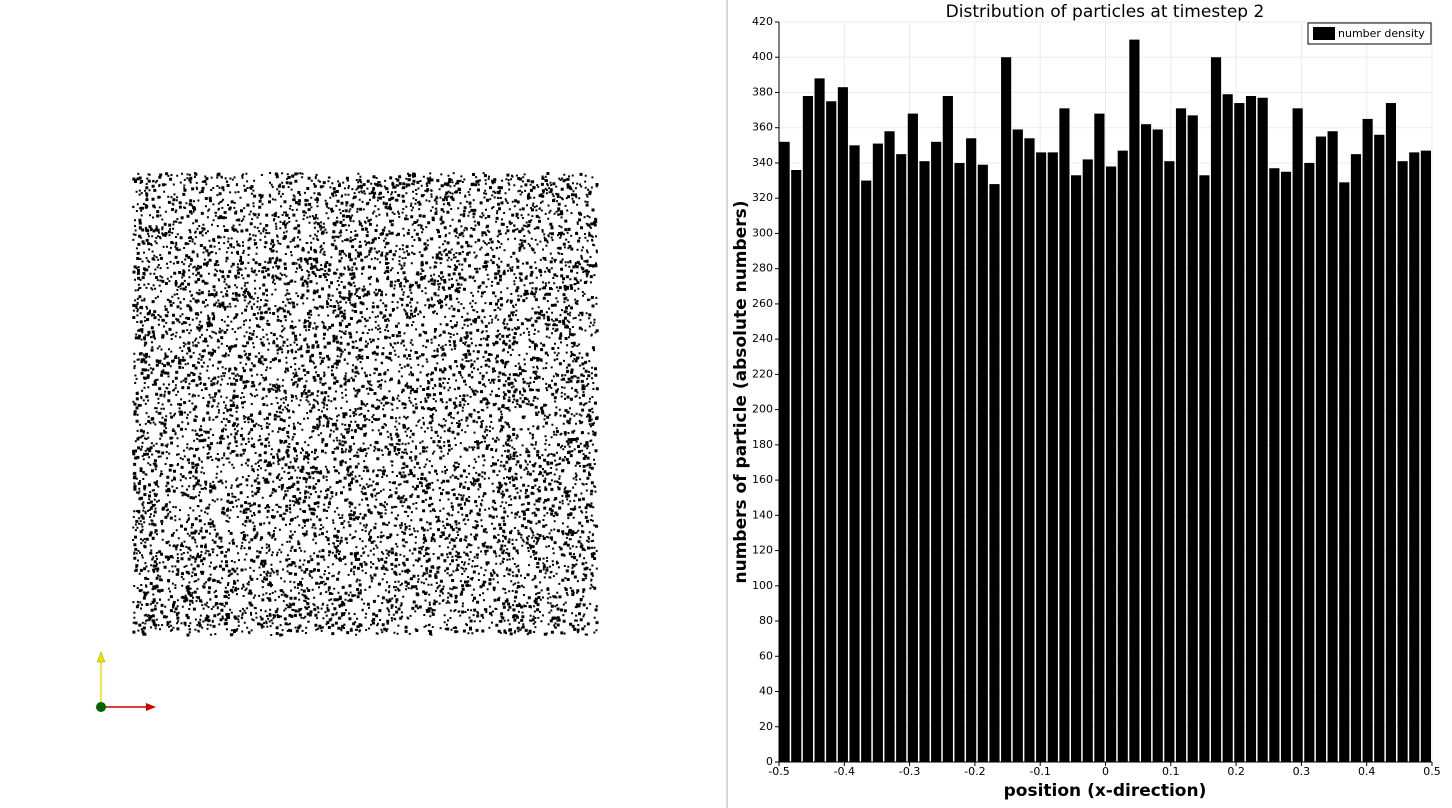  I want to click on y-tick-label: 160, so click(762, 479).